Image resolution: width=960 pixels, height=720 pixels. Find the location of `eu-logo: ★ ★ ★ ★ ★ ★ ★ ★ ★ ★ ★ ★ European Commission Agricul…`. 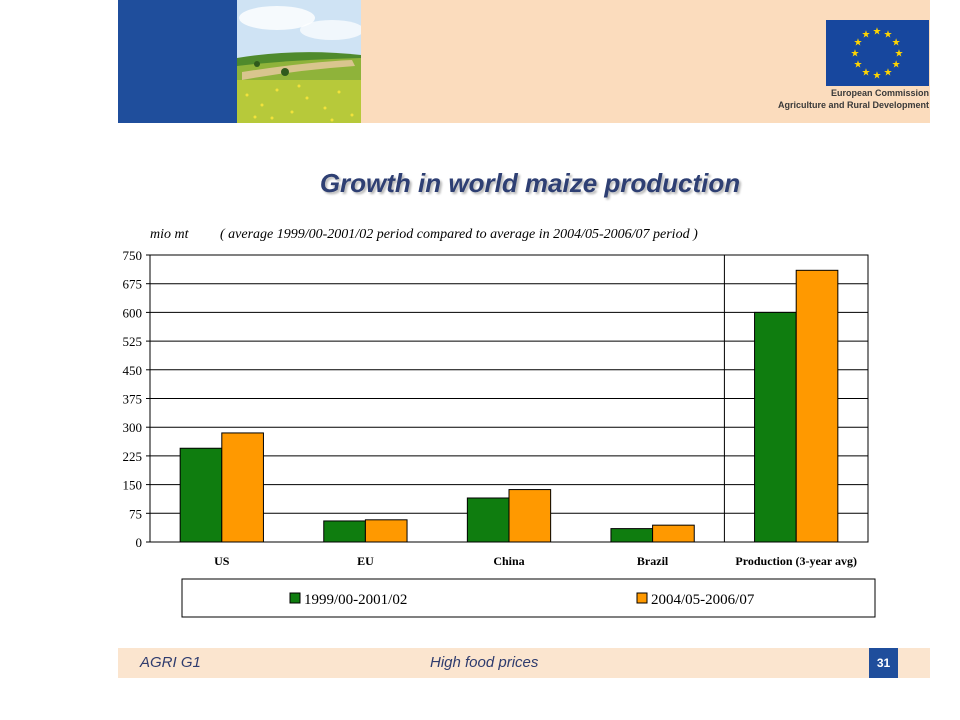

eu-logo: ★ ★ ★ ★ ★ ★ ★ ★ ★ ★ ★ ★ European Commission Agricul… is located at coordinates (851, 67).